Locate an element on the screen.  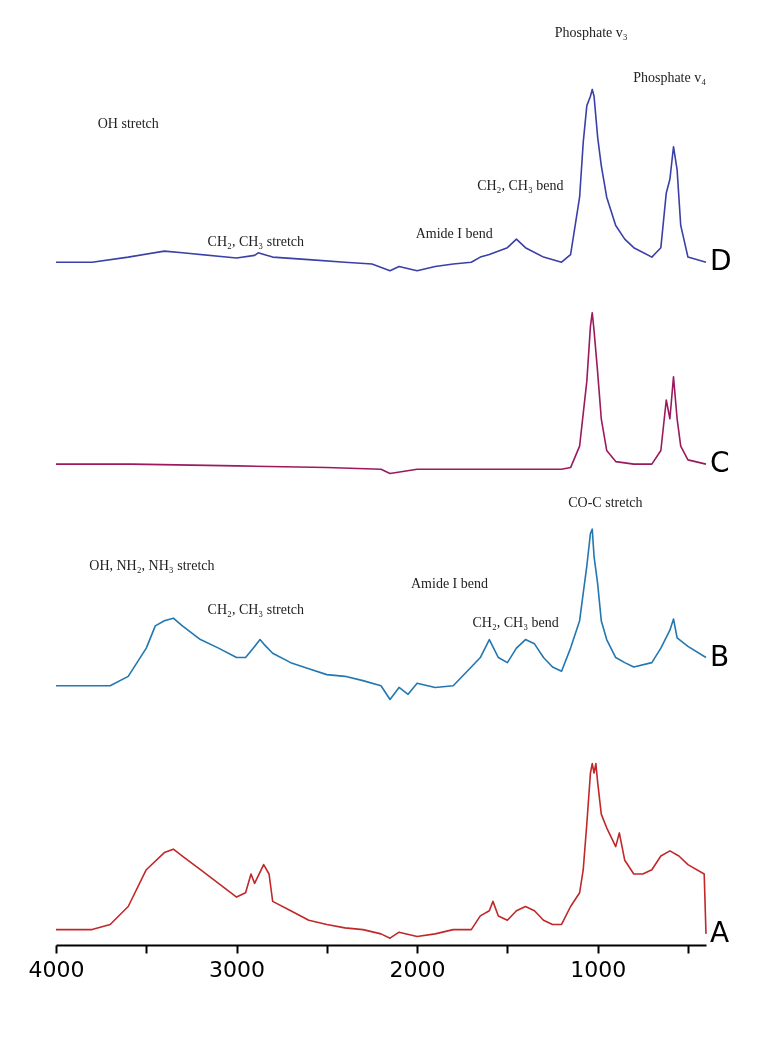
text: Phosphate v₄ is located at coordinates (670, 77).